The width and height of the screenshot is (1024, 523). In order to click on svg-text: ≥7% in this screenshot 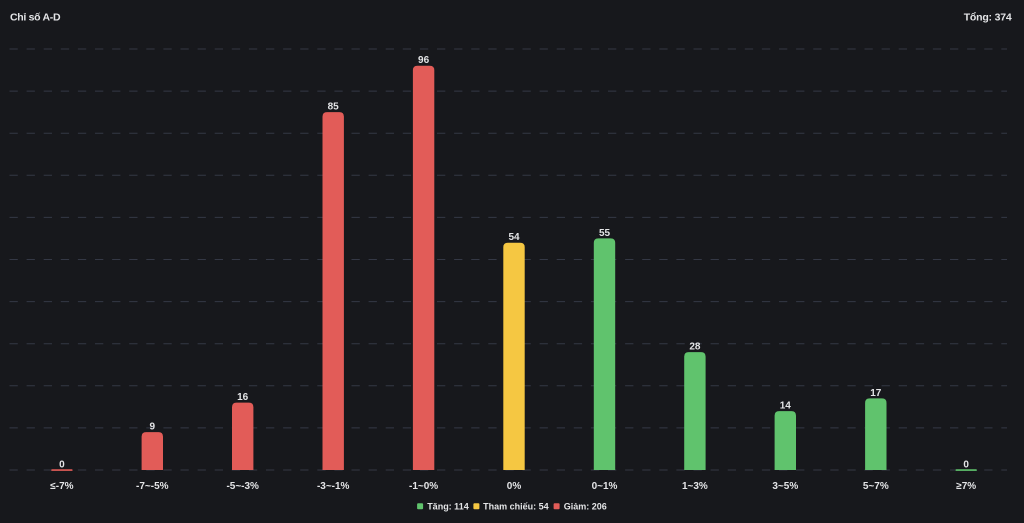, I will do `click(966, 486)`.